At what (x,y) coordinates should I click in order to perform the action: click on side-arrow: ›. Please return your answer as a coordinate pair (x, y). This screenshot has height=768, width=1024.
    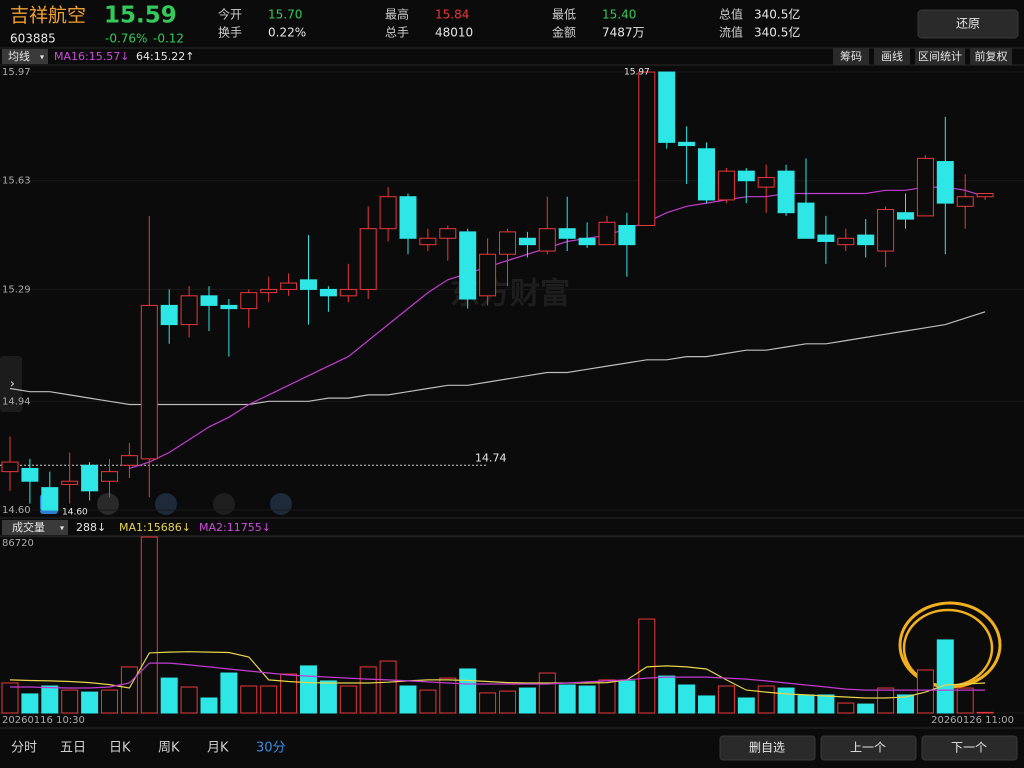
    Looking at the image, I should click on (12, 384).